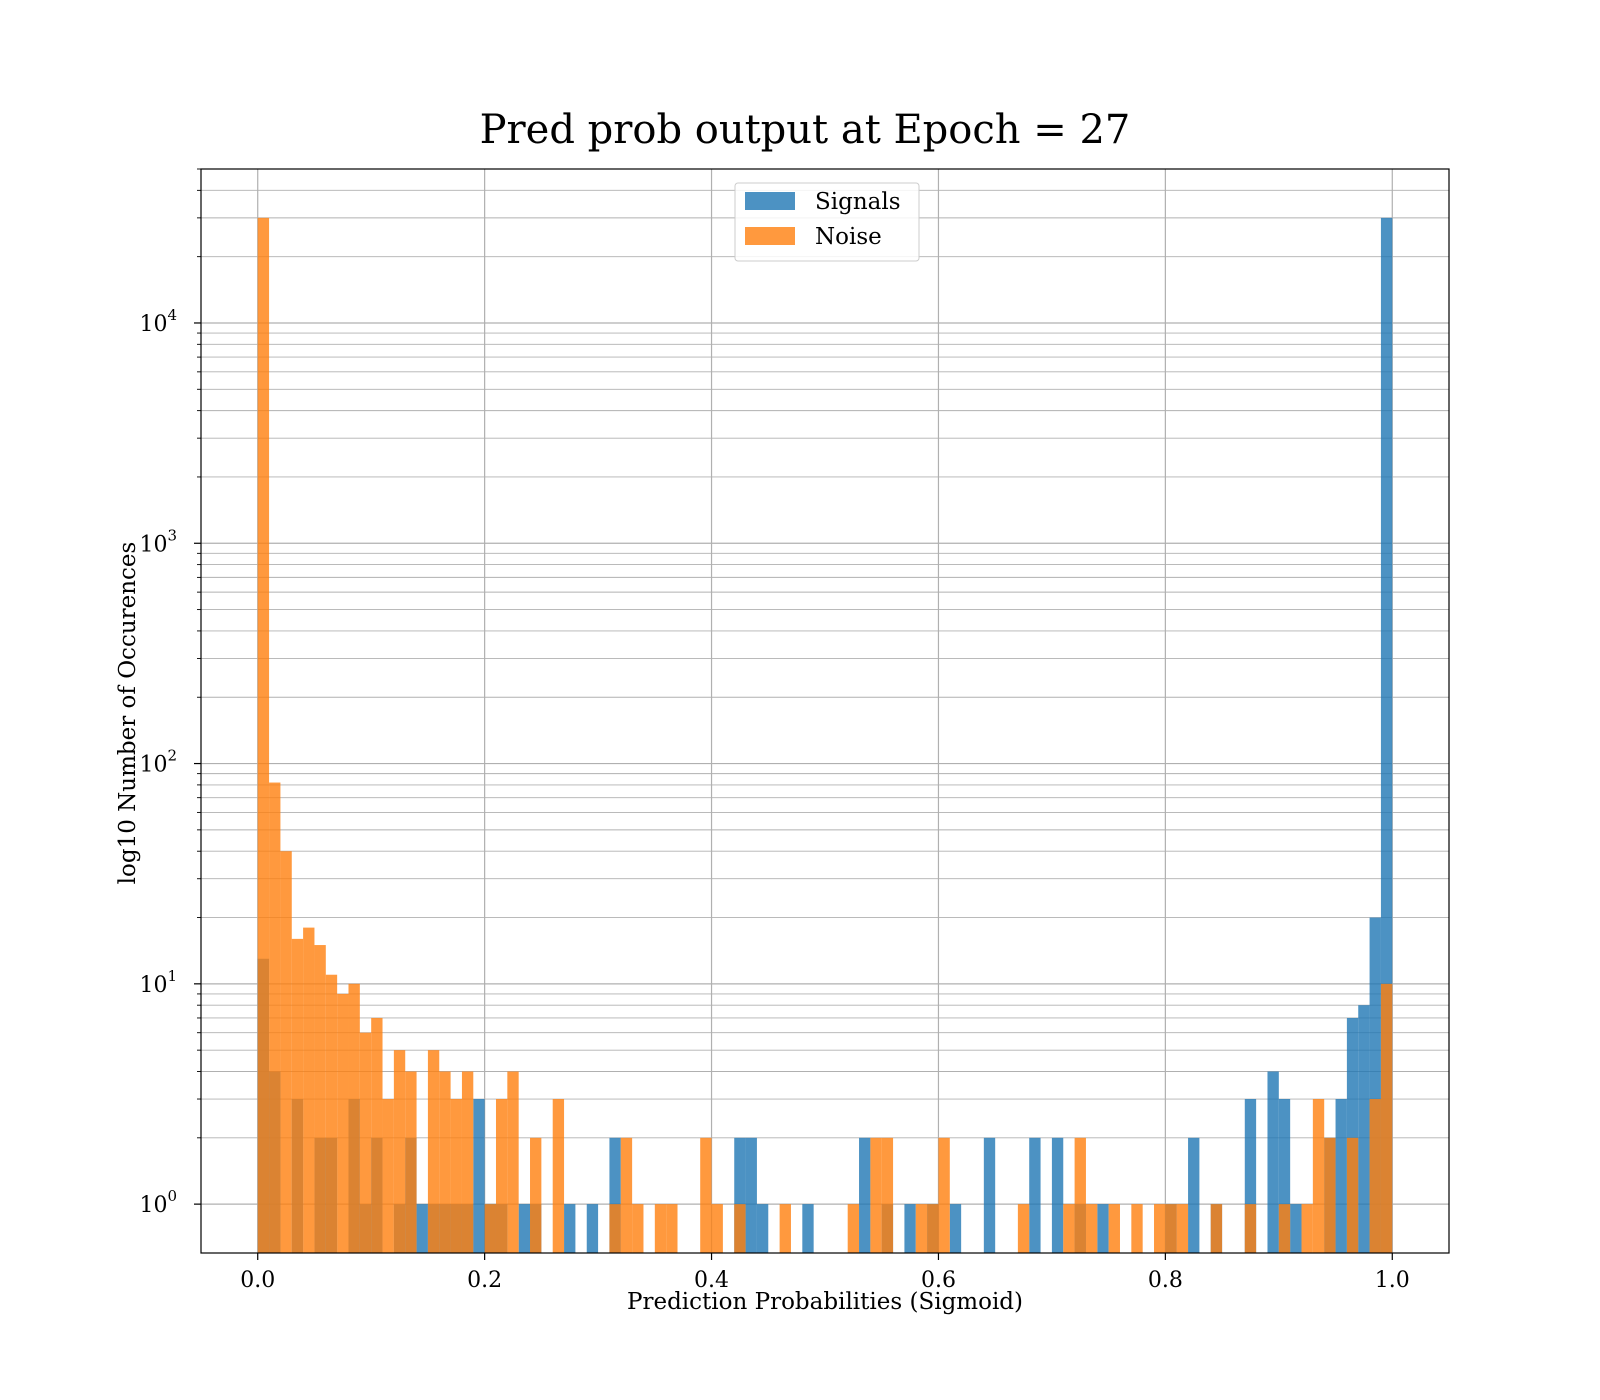 The width and height of the screenshot is (1600, 1400). Describe the element at coordinates (938, 1280) in the screenshot. I see `x-tick-label: 0.6` at that location.